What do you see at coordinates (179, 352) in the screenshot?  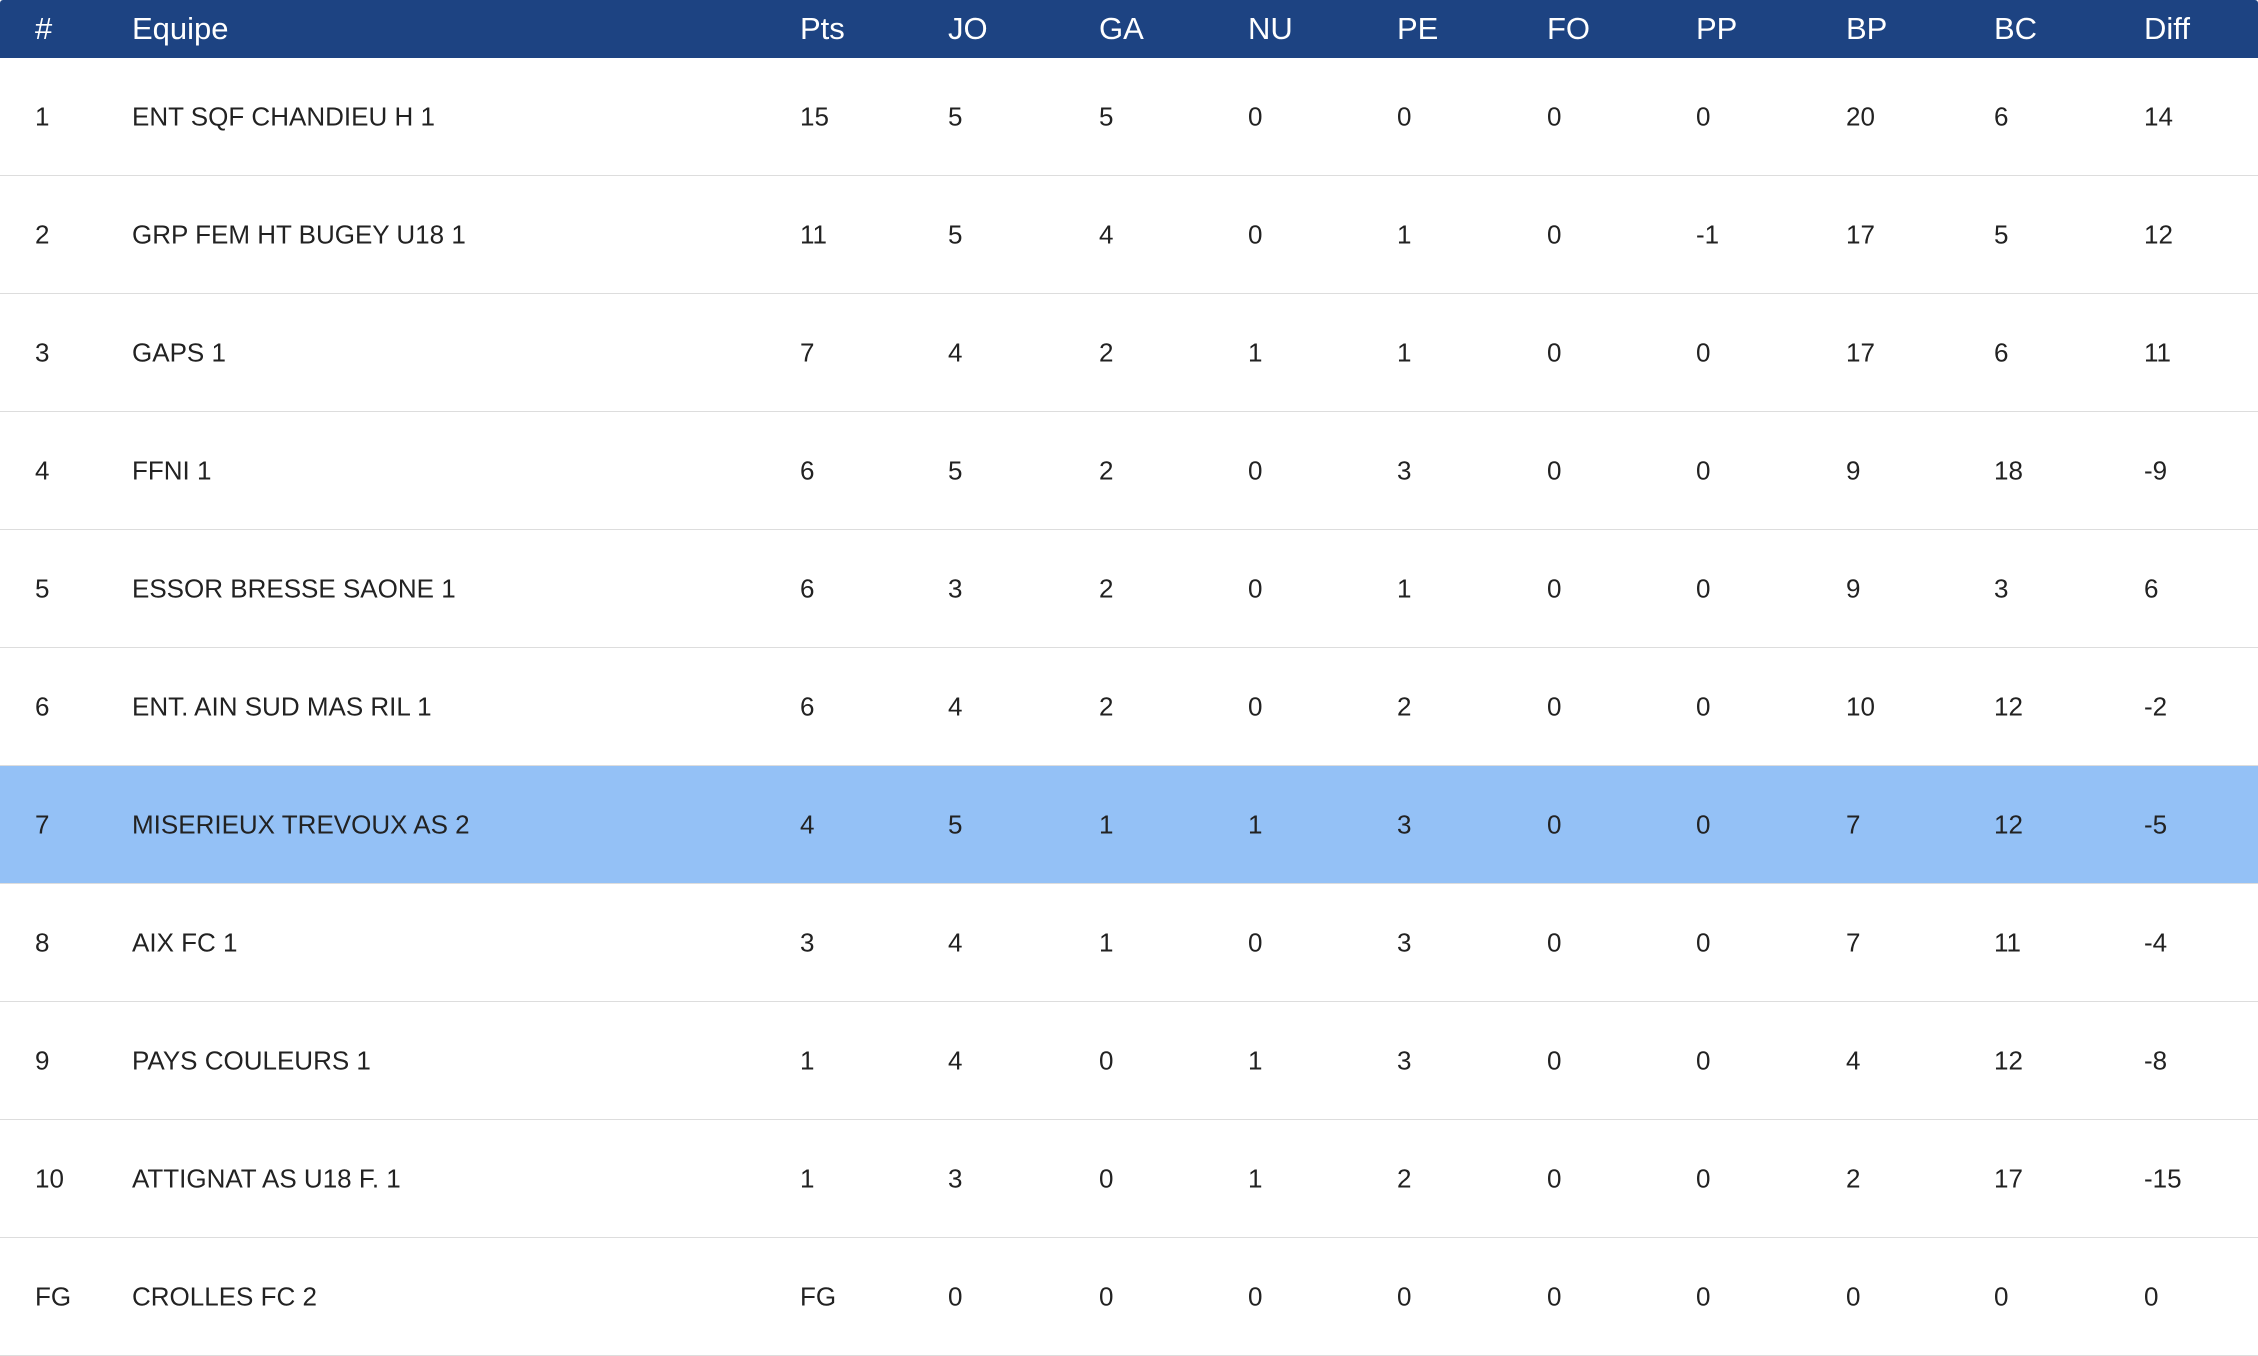 I see `team-name: GAPS 1` at bounding box center [179, 352].